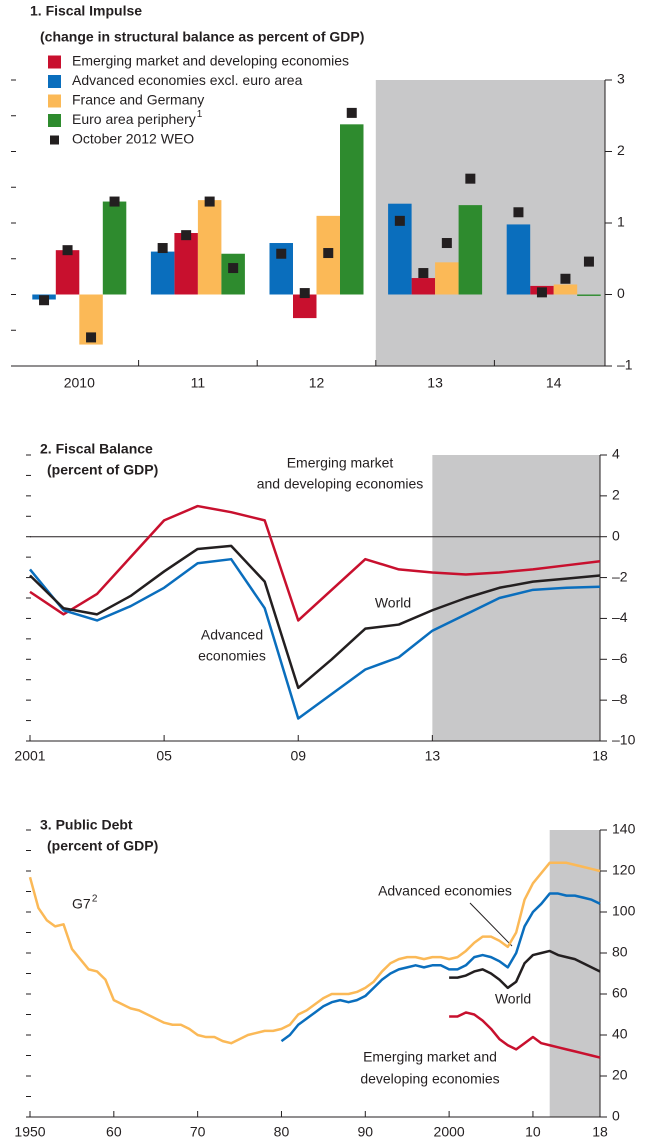 The width and height of the screenshot is (653, 1143). Describe the element at coordinates (200, 114) in the screenshot. I see `footnote-mark: 1` at that location.